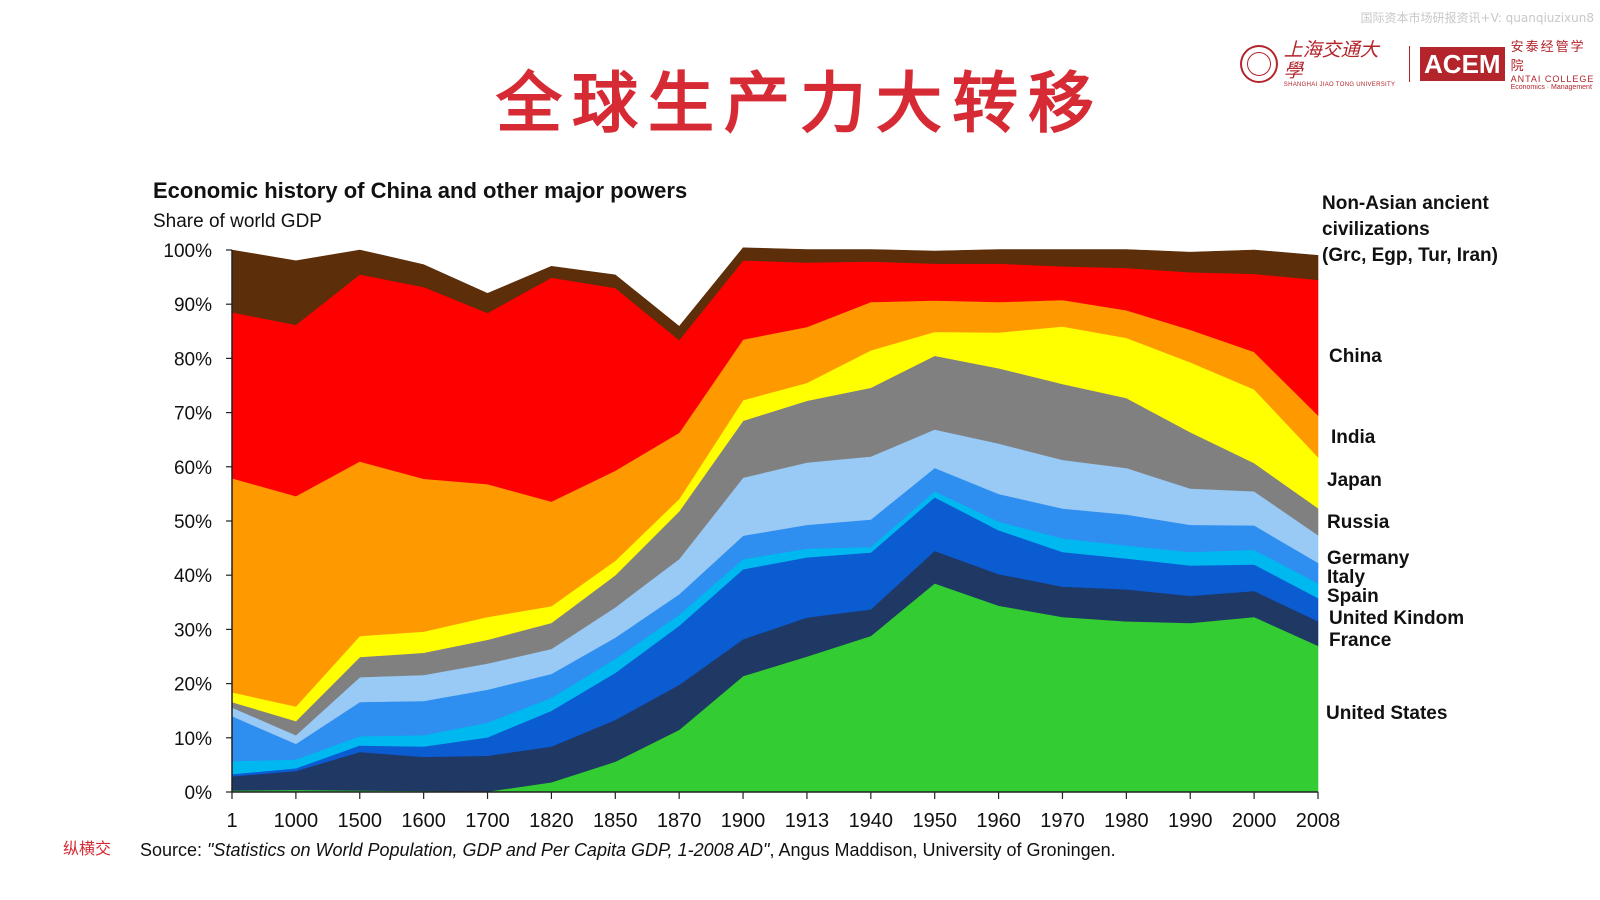 The width and height of the screenshot is (1600, 900). What do you see at coordinates (1353, 437) in the screenshot?
I see `label-india: India` at bounding box center [1353, 437].